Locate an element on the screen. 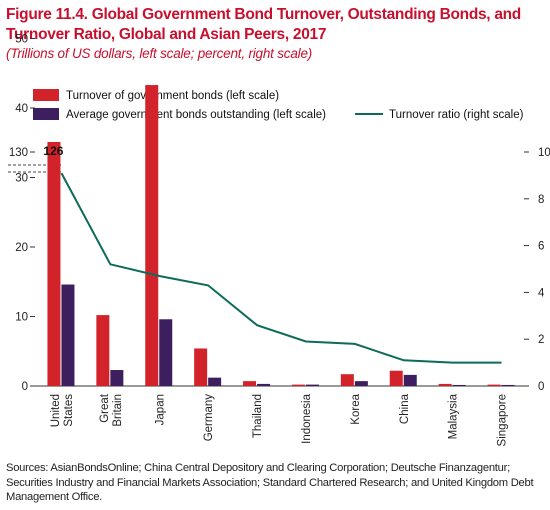  category-label-line: Singapore is located at coordinates (503, 420).